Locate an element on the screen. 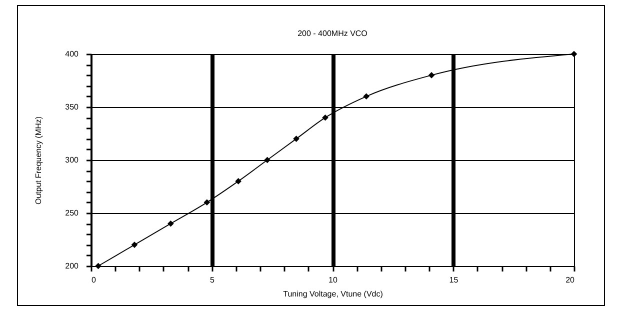 This screenshot has height=318, width=622. x-axis-title: Tuning Voltage, Vtune (Vdc) is located at coordinates (333, 294).